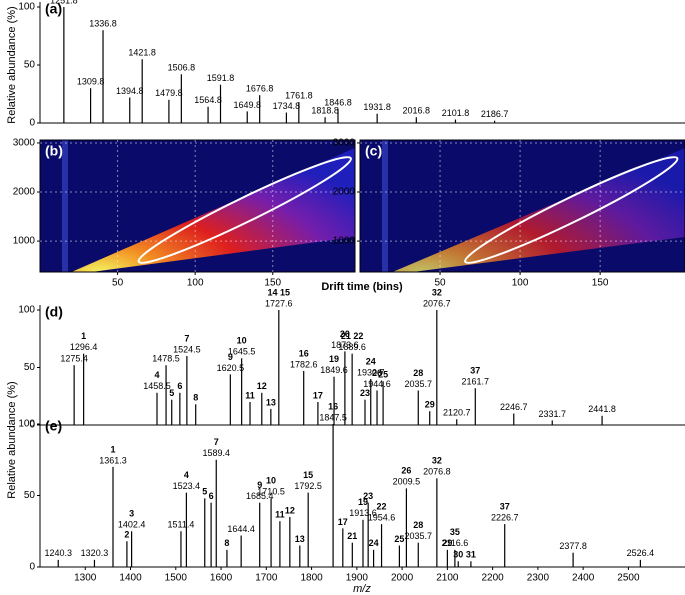  I want to click on peak-mz-label: 1511.4, so click(181, 525).